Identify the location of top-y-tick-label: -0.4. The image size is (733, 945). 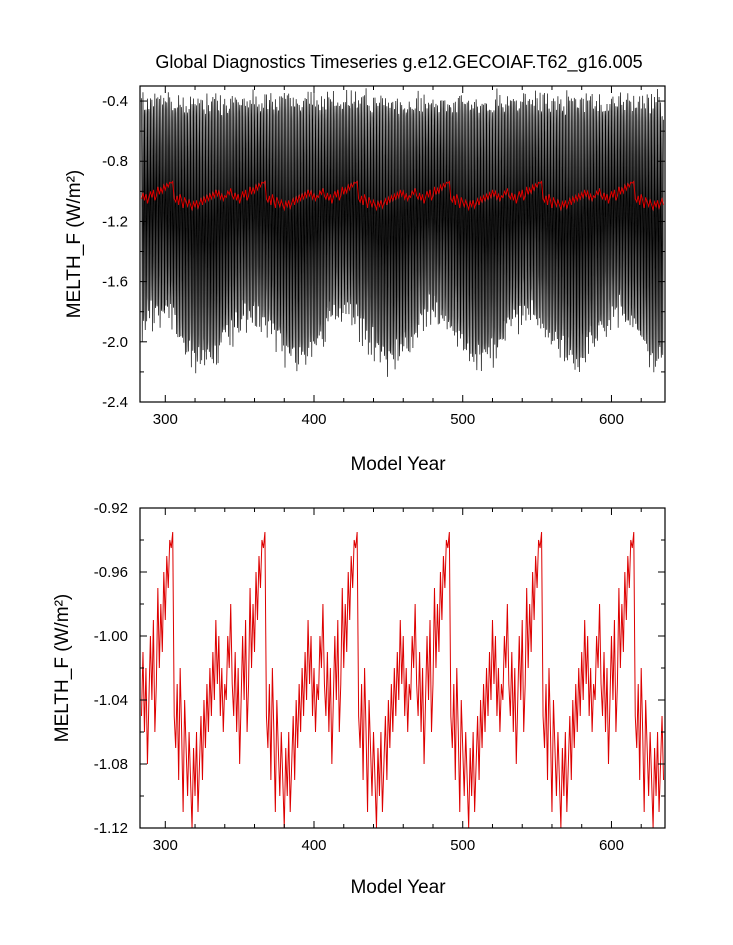
(115, 101).